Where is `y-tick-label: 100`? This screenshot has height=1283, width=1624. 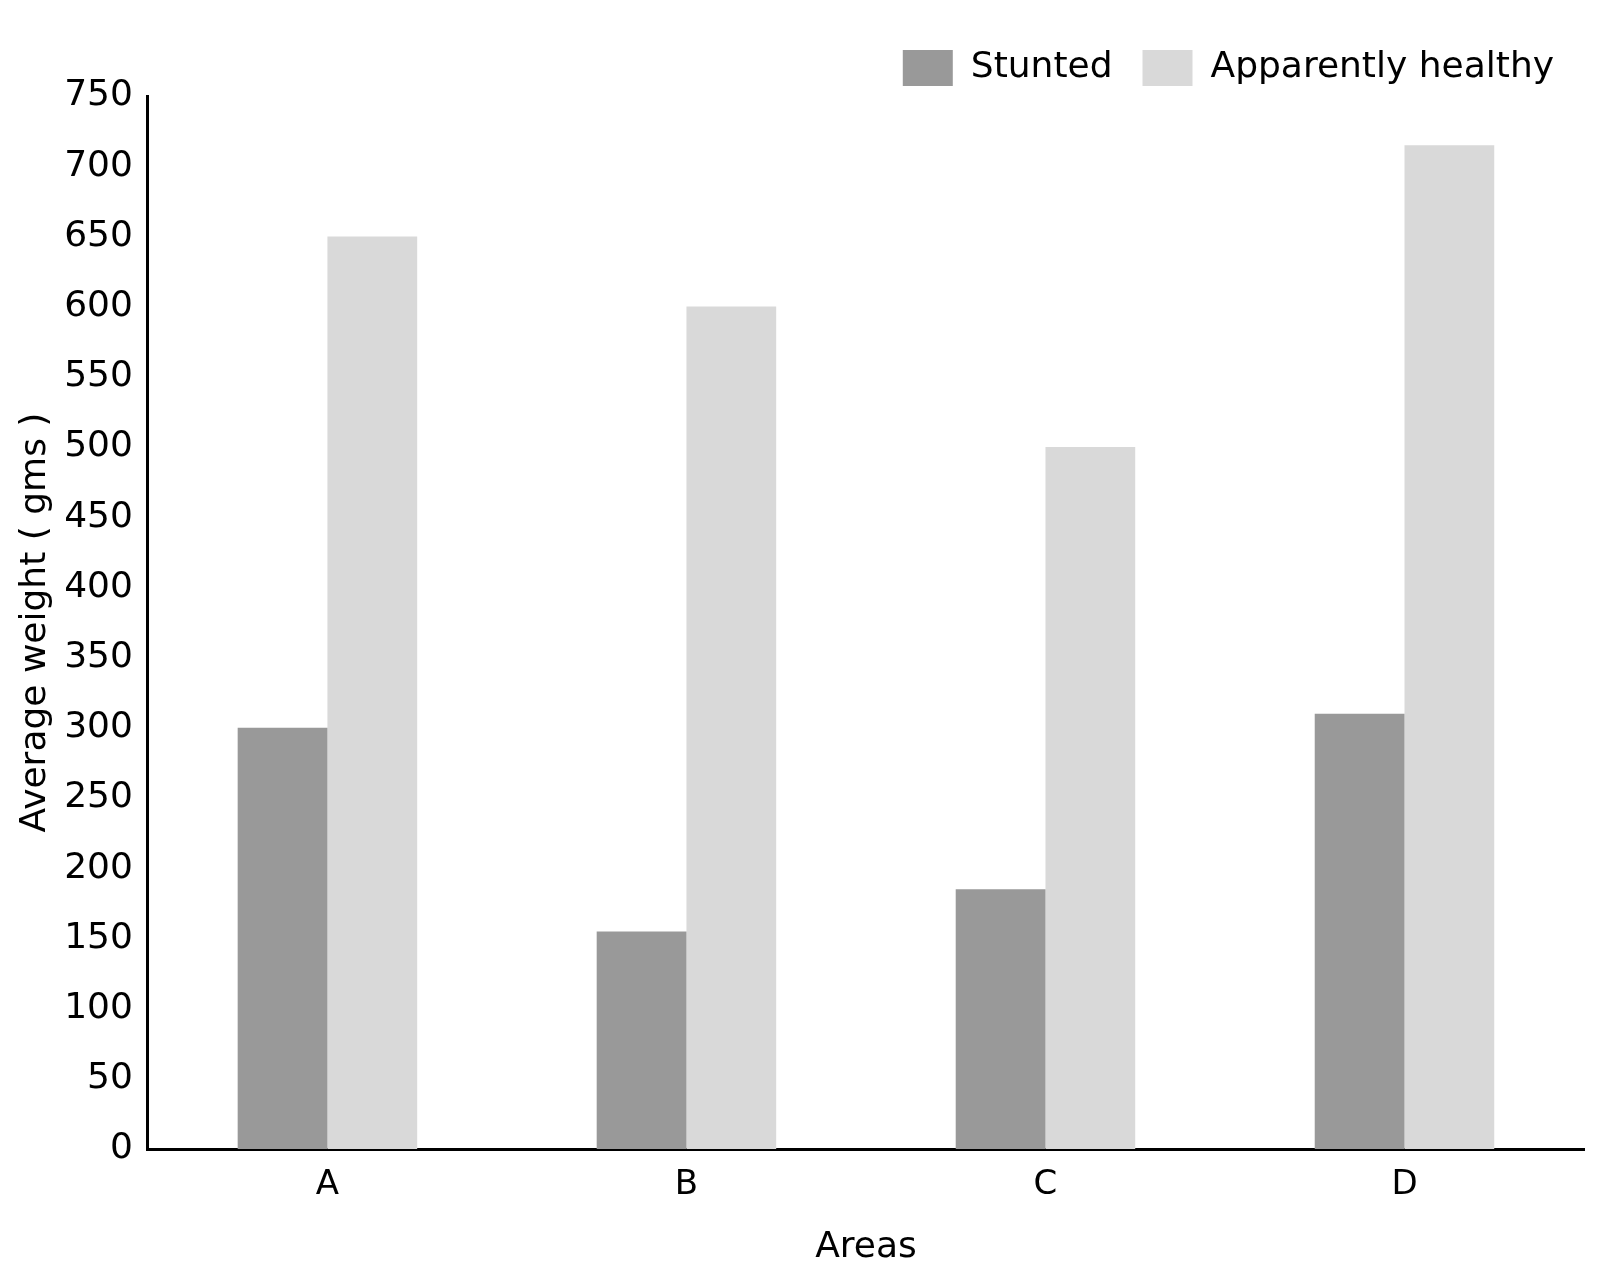 y-tick-label: 100 is located at coordinates (98, 1005).